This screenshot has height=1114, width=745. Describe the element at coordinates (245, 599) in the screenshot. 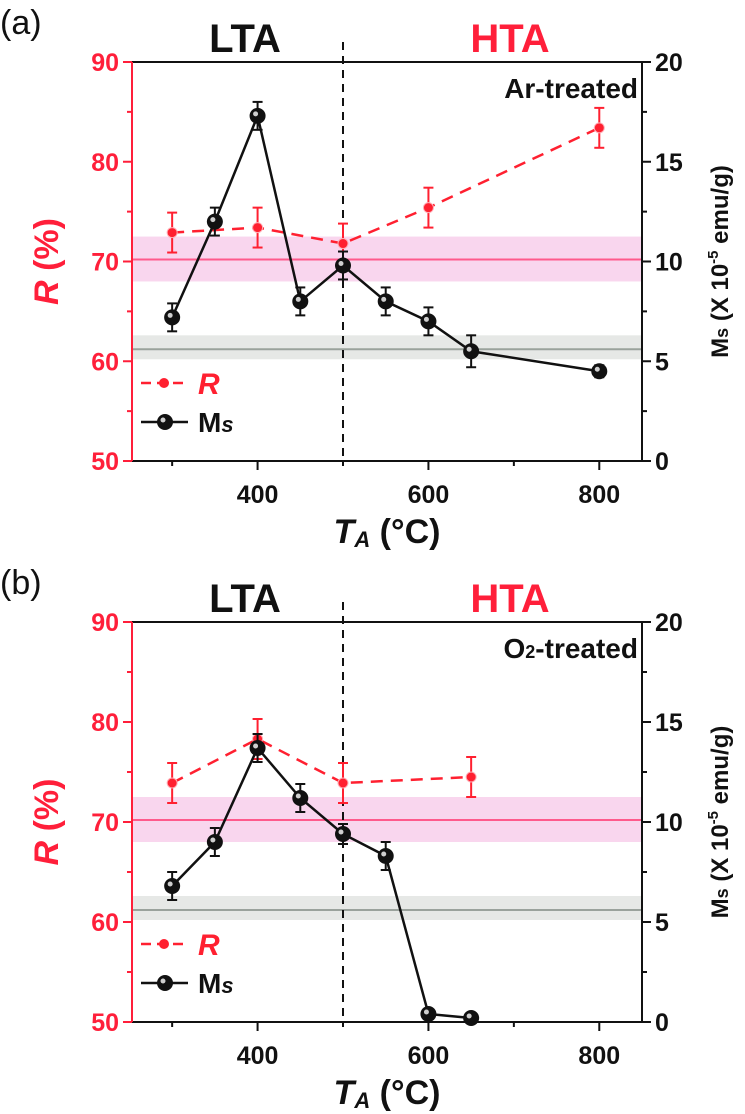

I see `lta-label: LTA` at that location.